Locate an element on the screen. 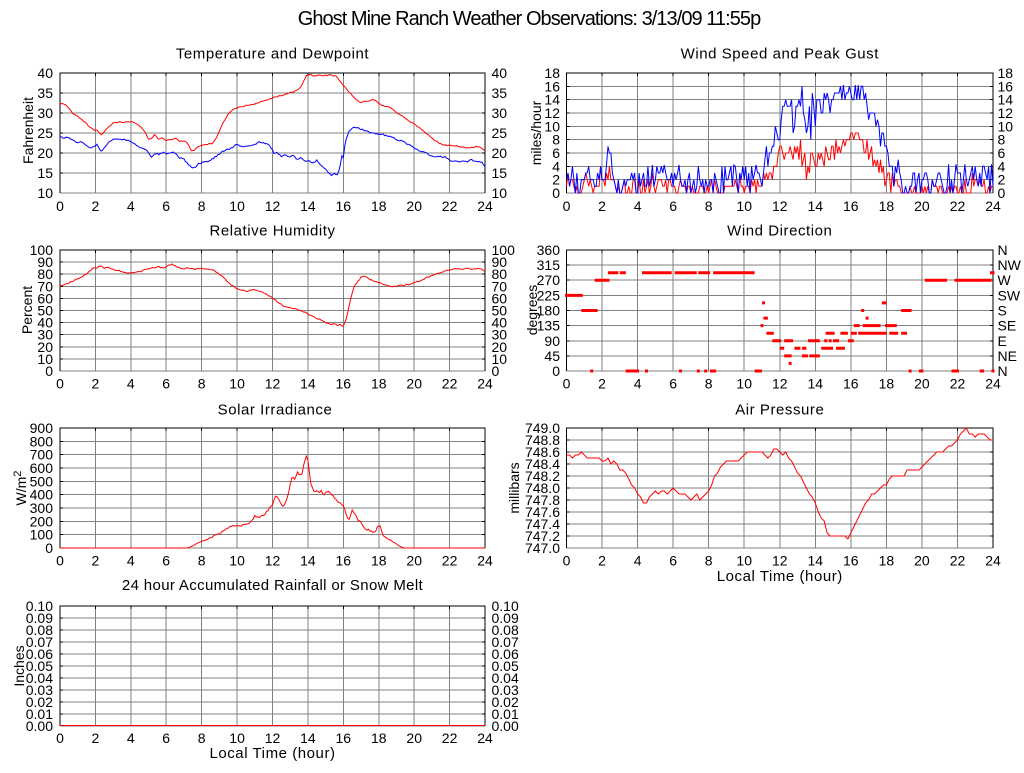  svg-text: W/m2 is located at coordinates (20, 488).